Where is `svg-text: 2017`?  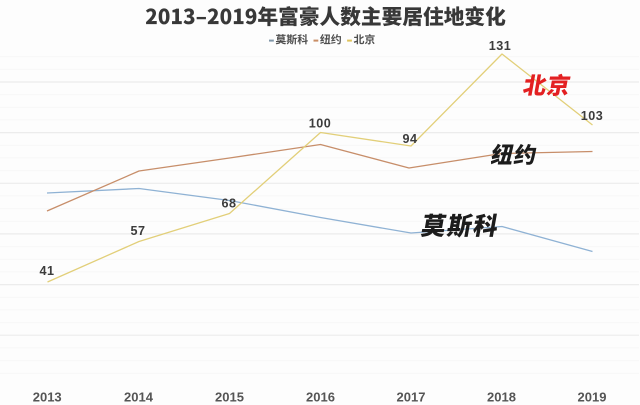 svg-text: 2017 is located at coordinates (411, 396).